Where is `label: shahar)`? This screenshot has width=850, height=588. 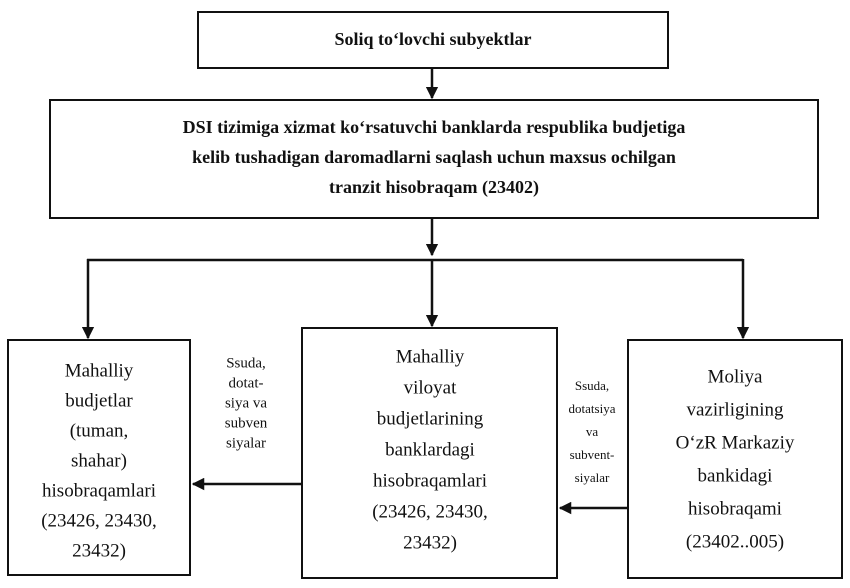
label: shahar) is located at coordinates (99, 460).